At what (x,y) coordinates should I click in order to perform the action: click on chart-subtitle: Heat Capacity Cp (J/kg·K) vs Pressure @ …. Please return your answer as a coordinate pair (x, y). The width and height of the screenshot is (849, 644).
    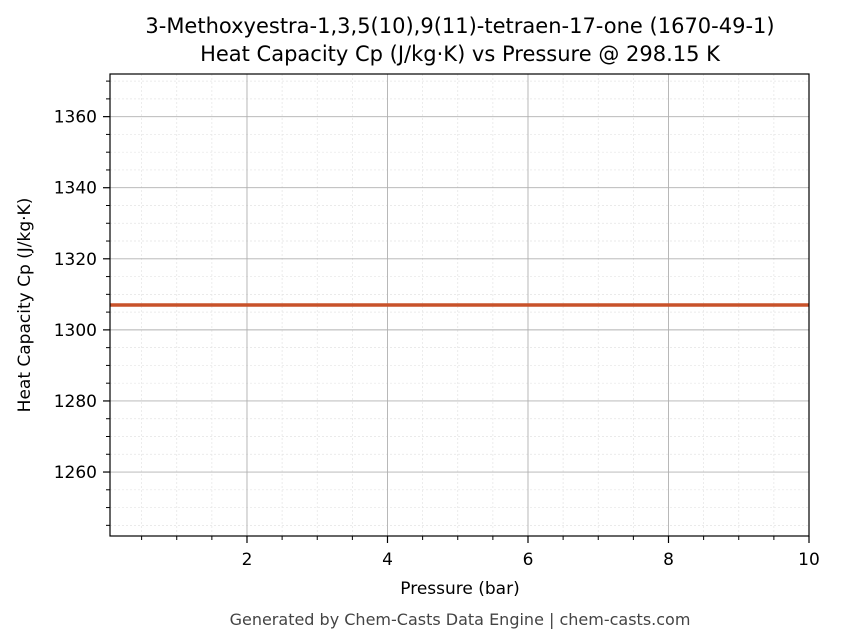
    Looking at the image, I should click on (460, 54).